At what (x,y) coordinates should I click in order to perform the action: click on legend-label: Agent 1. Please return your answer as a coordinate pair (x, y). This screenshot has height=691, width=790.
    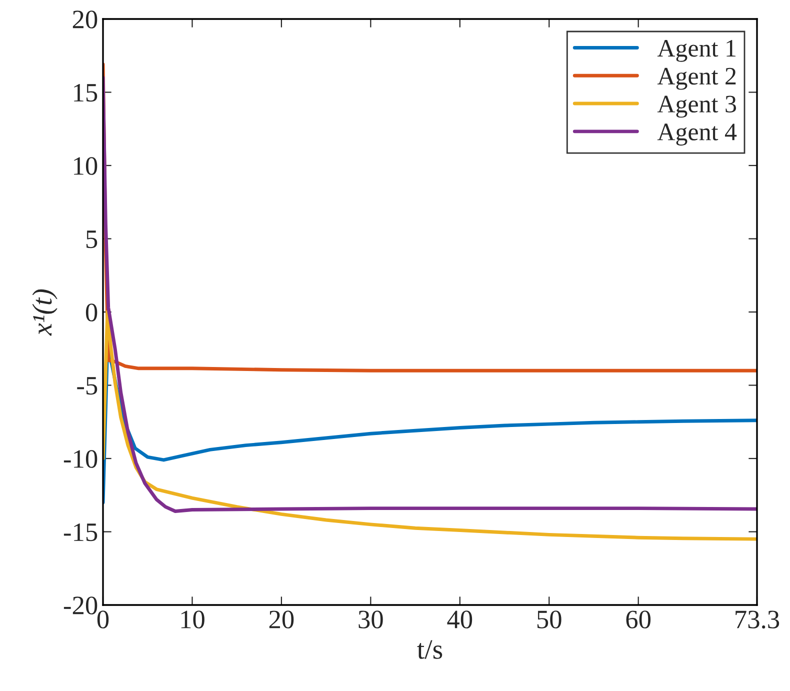
    Looking at the image, I should click on (696, 51).